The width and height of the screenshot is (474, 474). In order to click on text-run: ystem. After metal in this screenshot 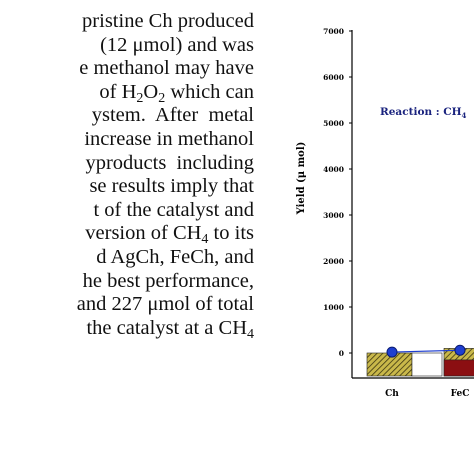, I will do `click(172, 115)`.